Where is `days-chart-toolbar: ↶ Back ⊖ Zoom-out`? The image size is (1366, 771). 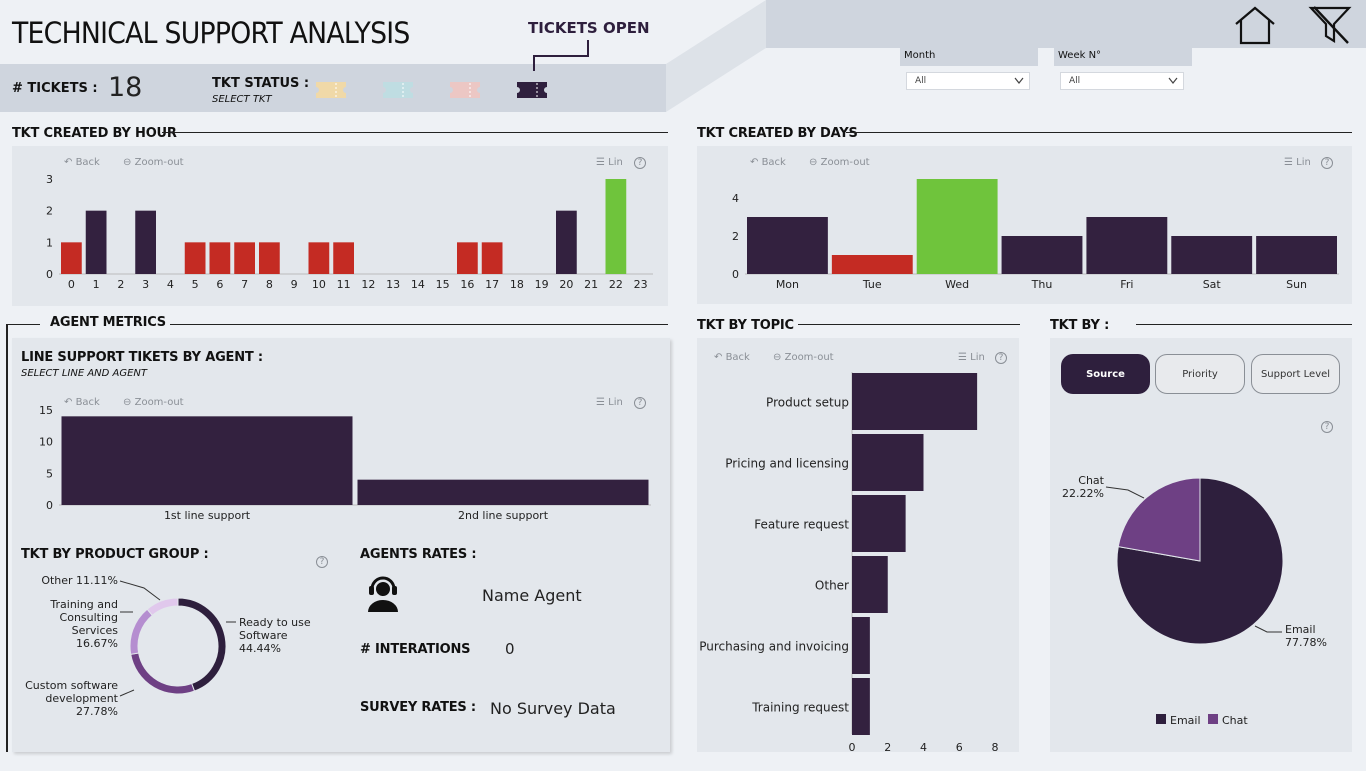 days-chart-toolbar: ↶ Back ⊖ Zoom-out is located at coordinates (820, 162).